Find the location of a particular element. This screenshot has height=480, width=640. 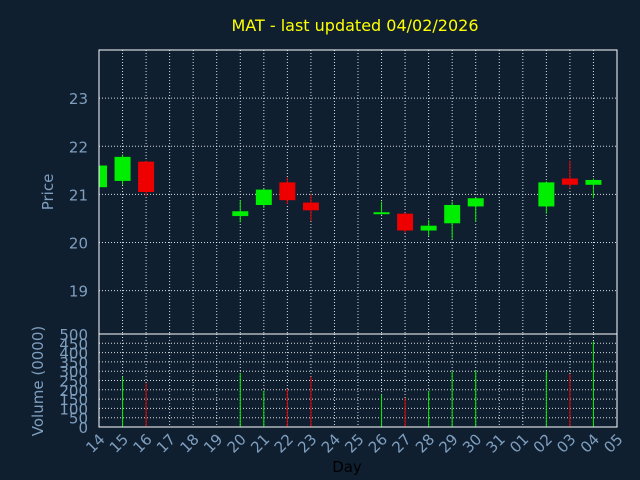

x-axis-label: Day is located at coordinates (347, 467).